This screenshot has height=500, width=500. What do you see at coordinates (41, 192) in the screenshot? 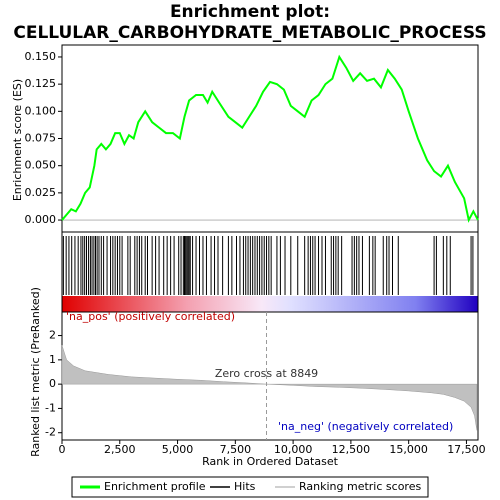
I see `y-tick-label: 0.025` at bounding box center [41, 192].